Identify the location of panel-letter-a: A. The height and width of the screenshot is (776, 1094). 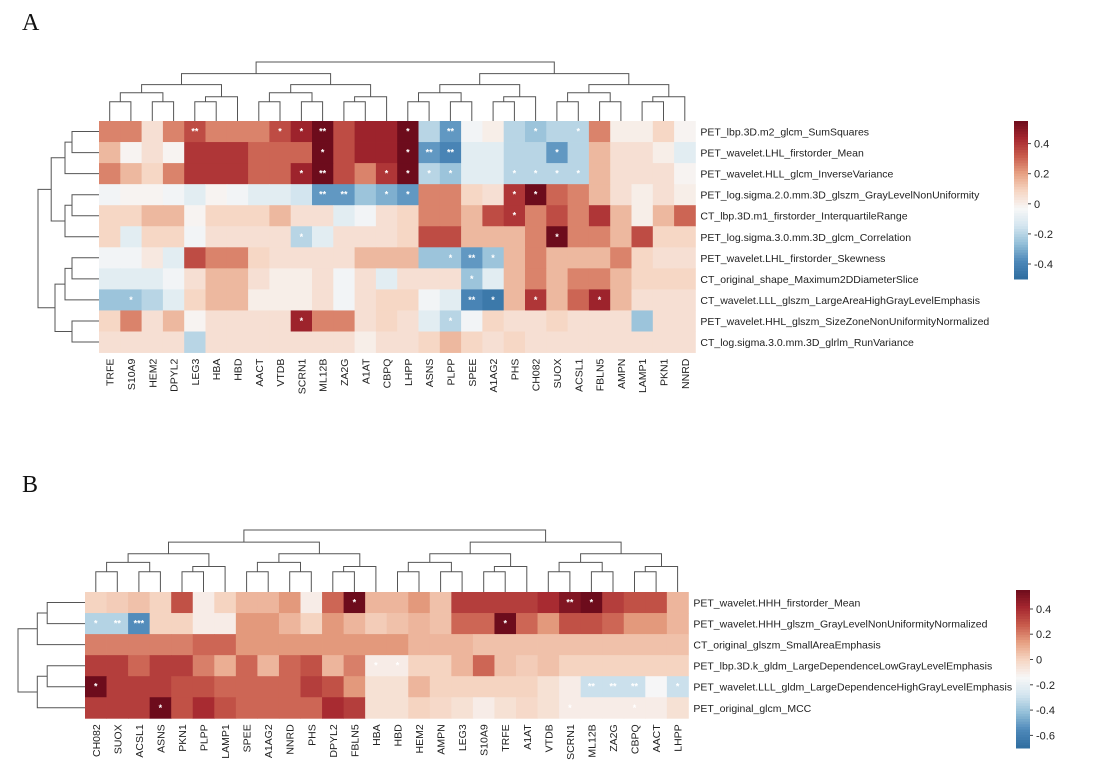
(31, 23).